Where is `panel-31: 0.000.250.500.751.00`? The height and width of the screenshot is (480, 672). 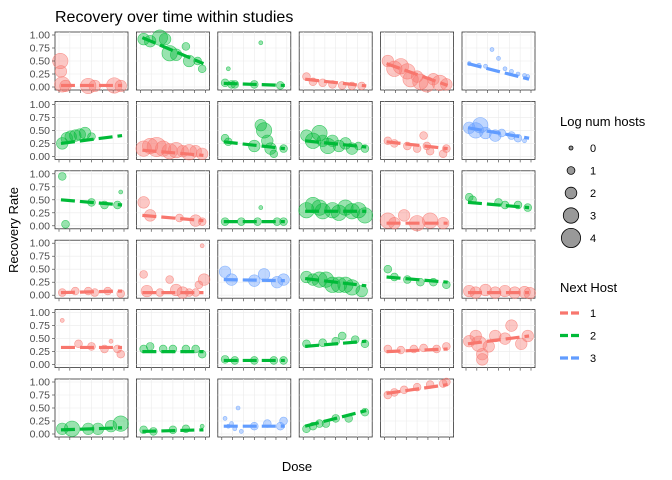
panel-31: 0.000.250.500.751.00 is located at coordinates (79, 409).